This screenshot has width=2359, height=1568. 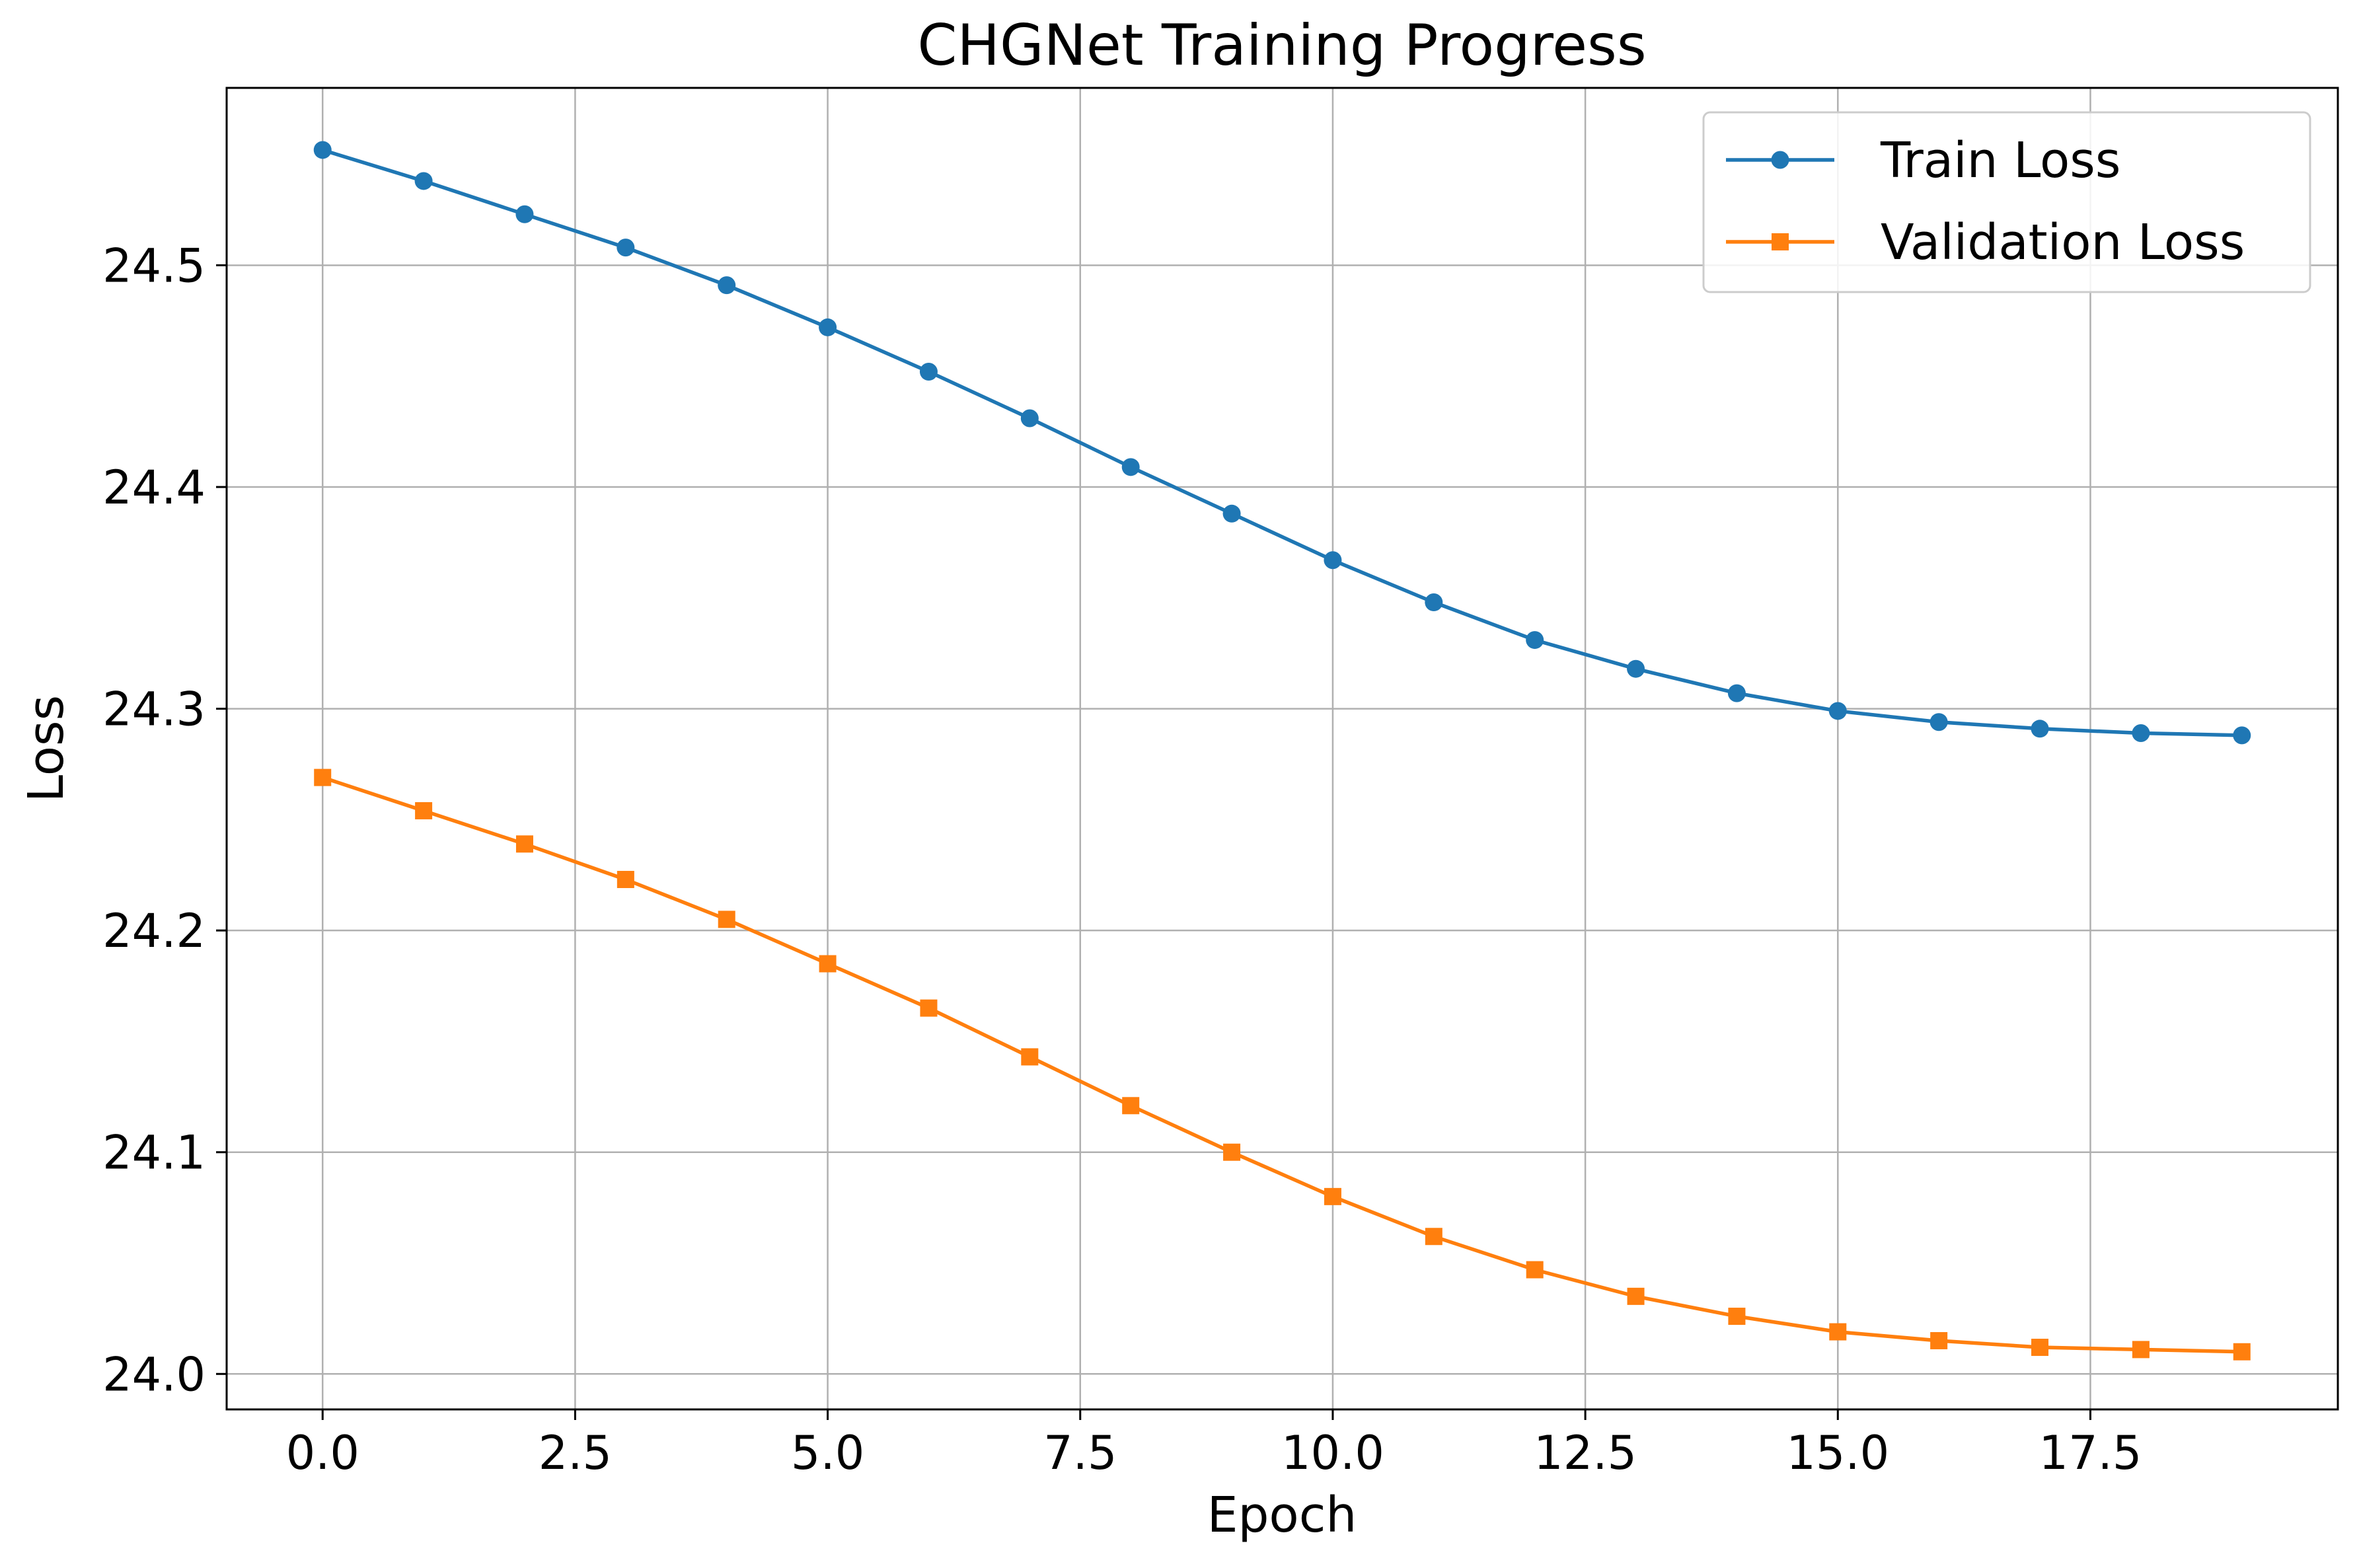 I want to click on legend-box, so click(x=2006, y=202).